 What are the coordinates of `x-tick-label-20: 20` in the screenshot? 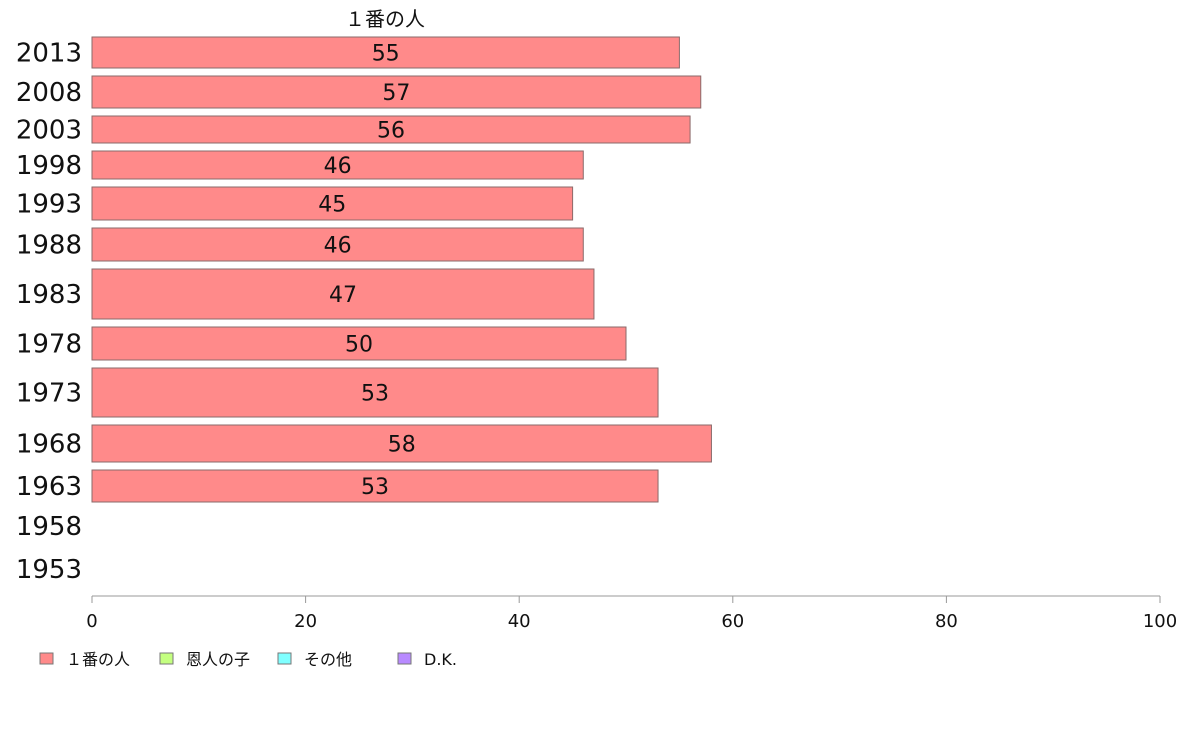 It's located at (305, 621).